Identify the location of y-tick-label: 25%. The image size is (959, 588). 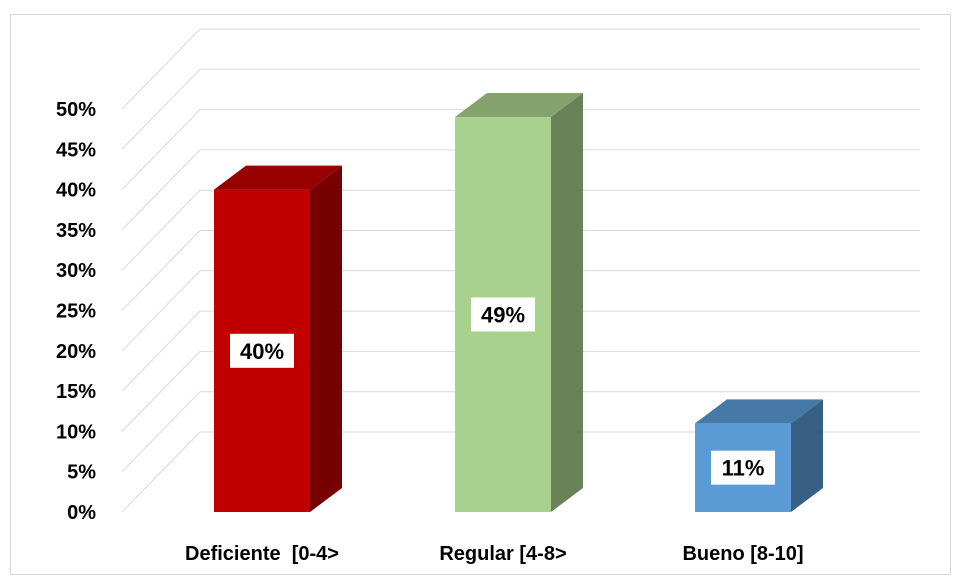
(76, 312).